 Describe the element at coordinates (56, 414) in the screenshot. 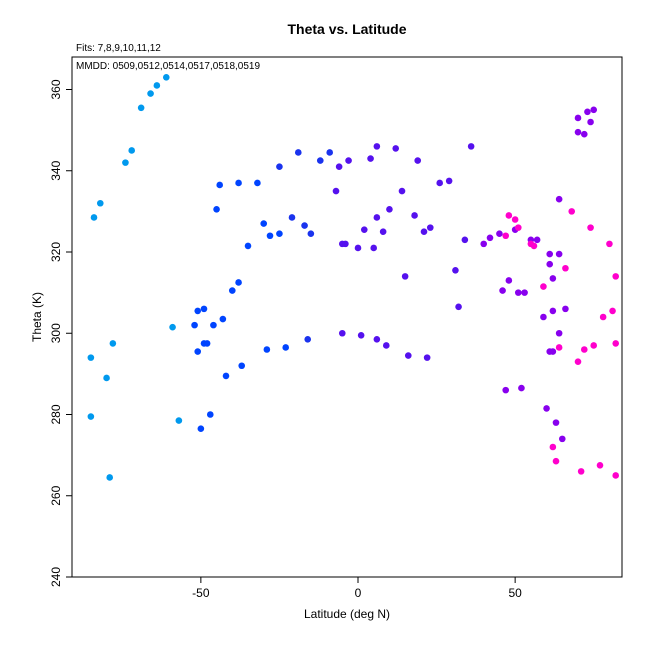

I see `y-tick-label: 280` at that location.